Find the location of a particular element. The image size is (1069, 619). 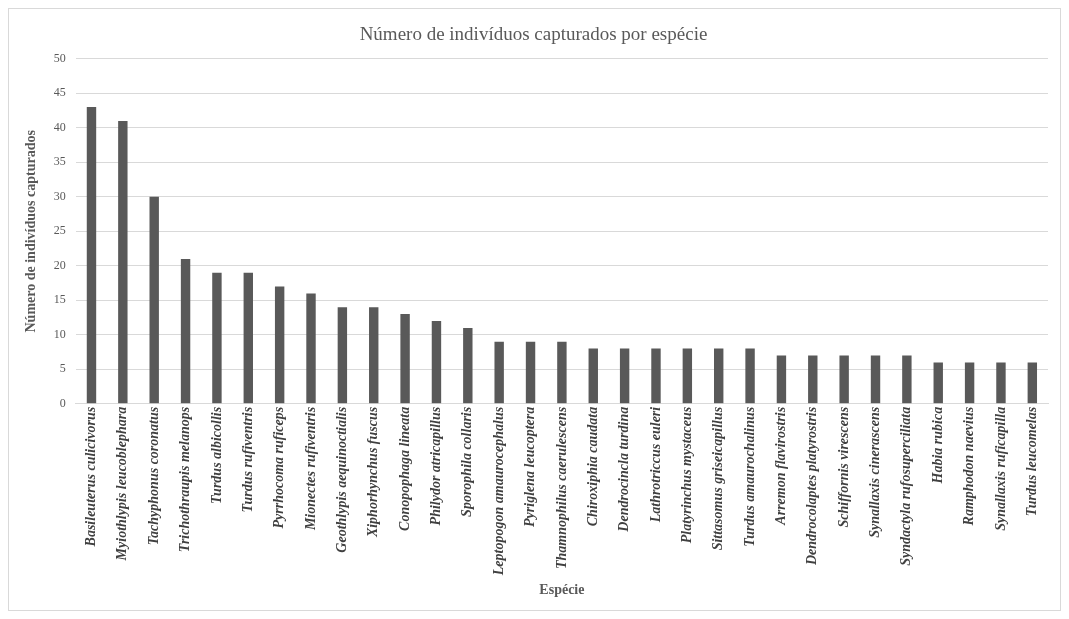

x-tick-label: Mionectes rufiventris is located at coordinates (310, 469).